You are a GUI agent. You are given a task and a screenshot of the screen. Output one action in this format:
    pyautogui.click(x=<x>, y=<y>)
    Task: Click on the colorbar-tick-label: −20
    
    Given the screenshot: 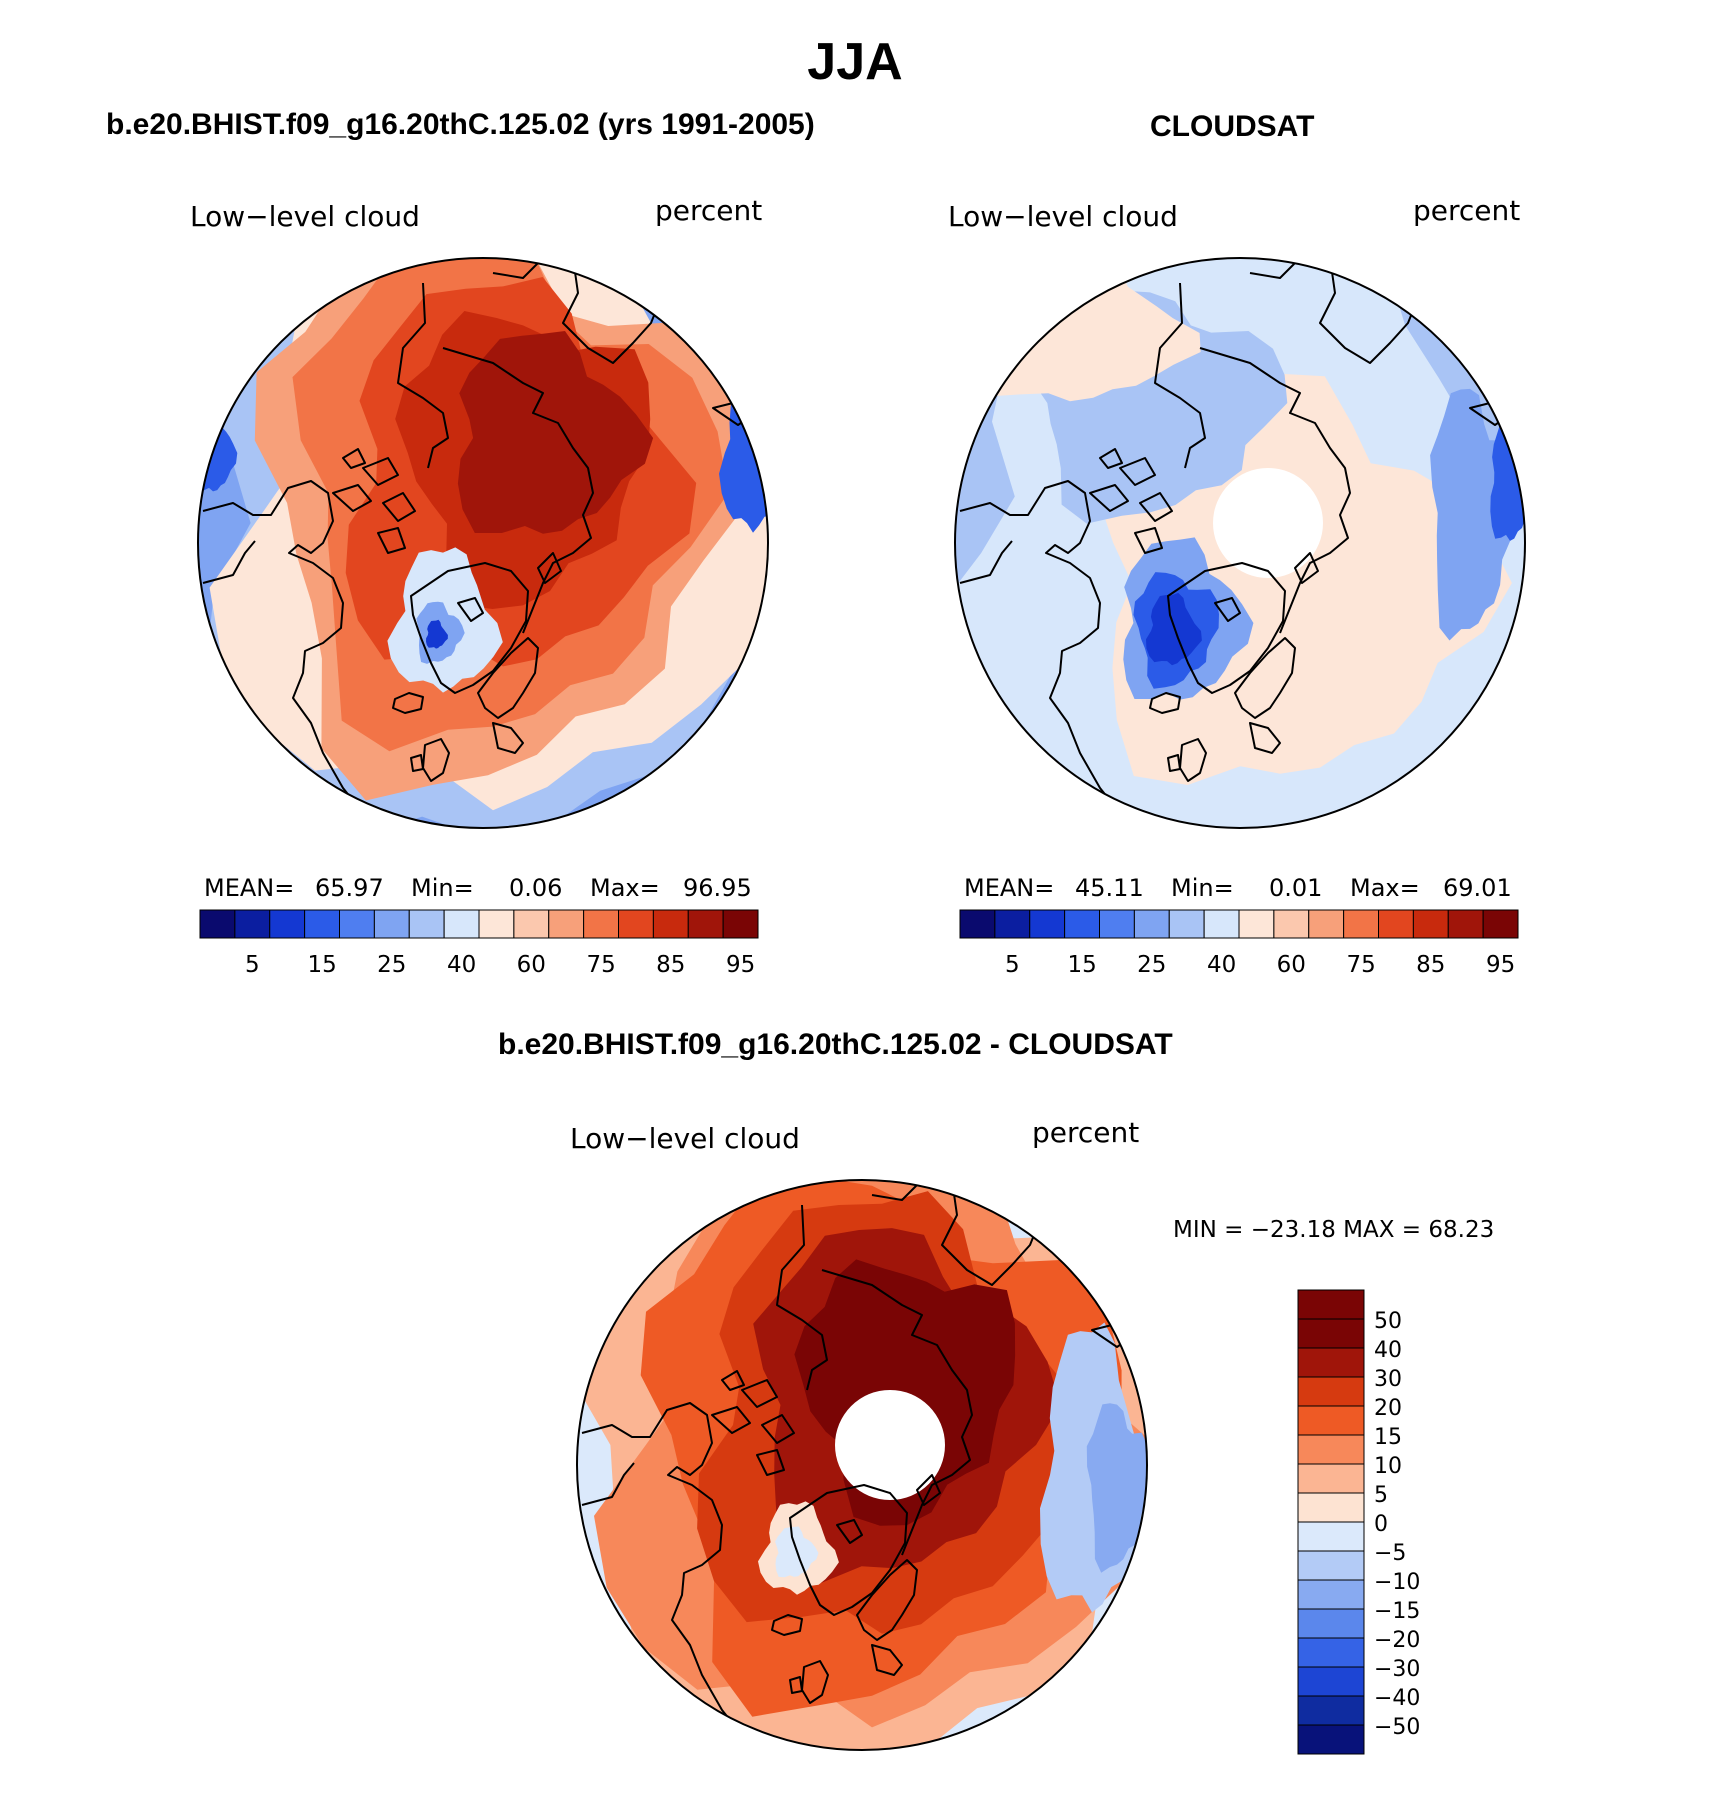 What is the action you would take?
    pyautogui.click(x=1397, y=1640)
    